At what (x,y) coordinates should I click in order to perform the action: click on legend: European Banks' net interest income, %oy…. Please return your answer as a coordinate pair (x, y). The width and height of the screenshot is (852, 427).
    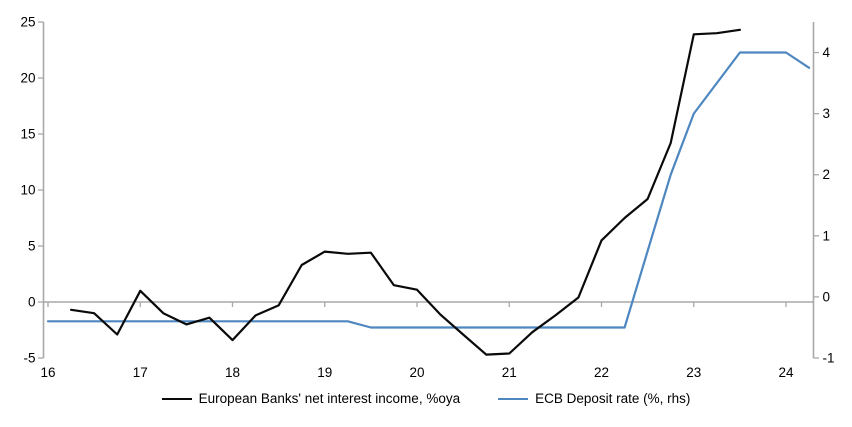
    Looking at the image, I should click on (426, 398).